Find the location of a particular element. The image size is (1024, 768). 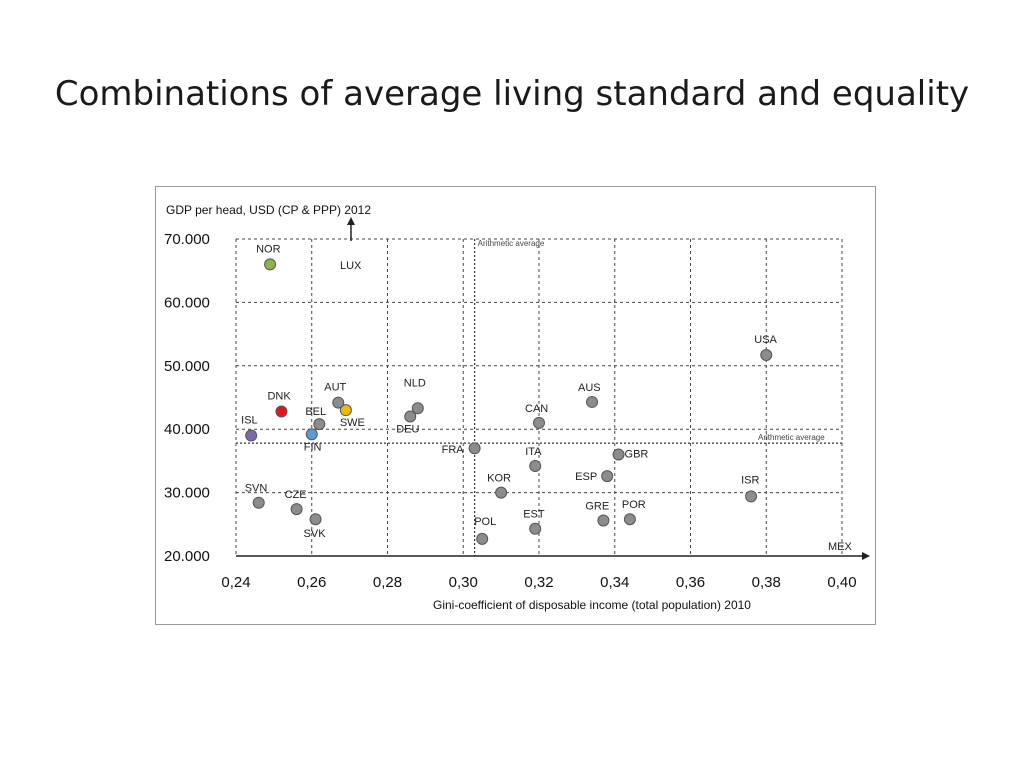

point-label-usa: USA is located at coordinates (765, 340).